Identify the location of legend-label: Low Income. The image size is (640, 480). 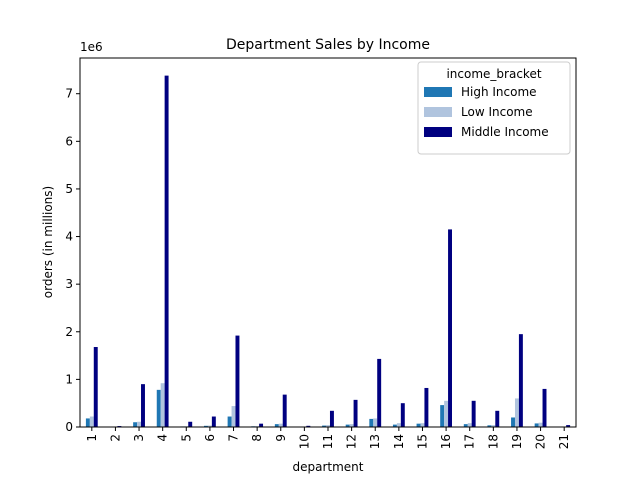
(497, 112).